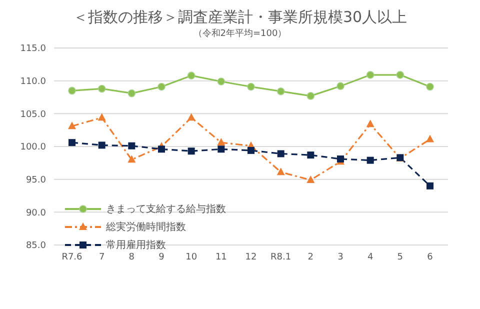 The image size is (480, 309). Describe the element at coordinates (33, 147) in the screenshot. I see `y-tick-label: 100.0` at that location.